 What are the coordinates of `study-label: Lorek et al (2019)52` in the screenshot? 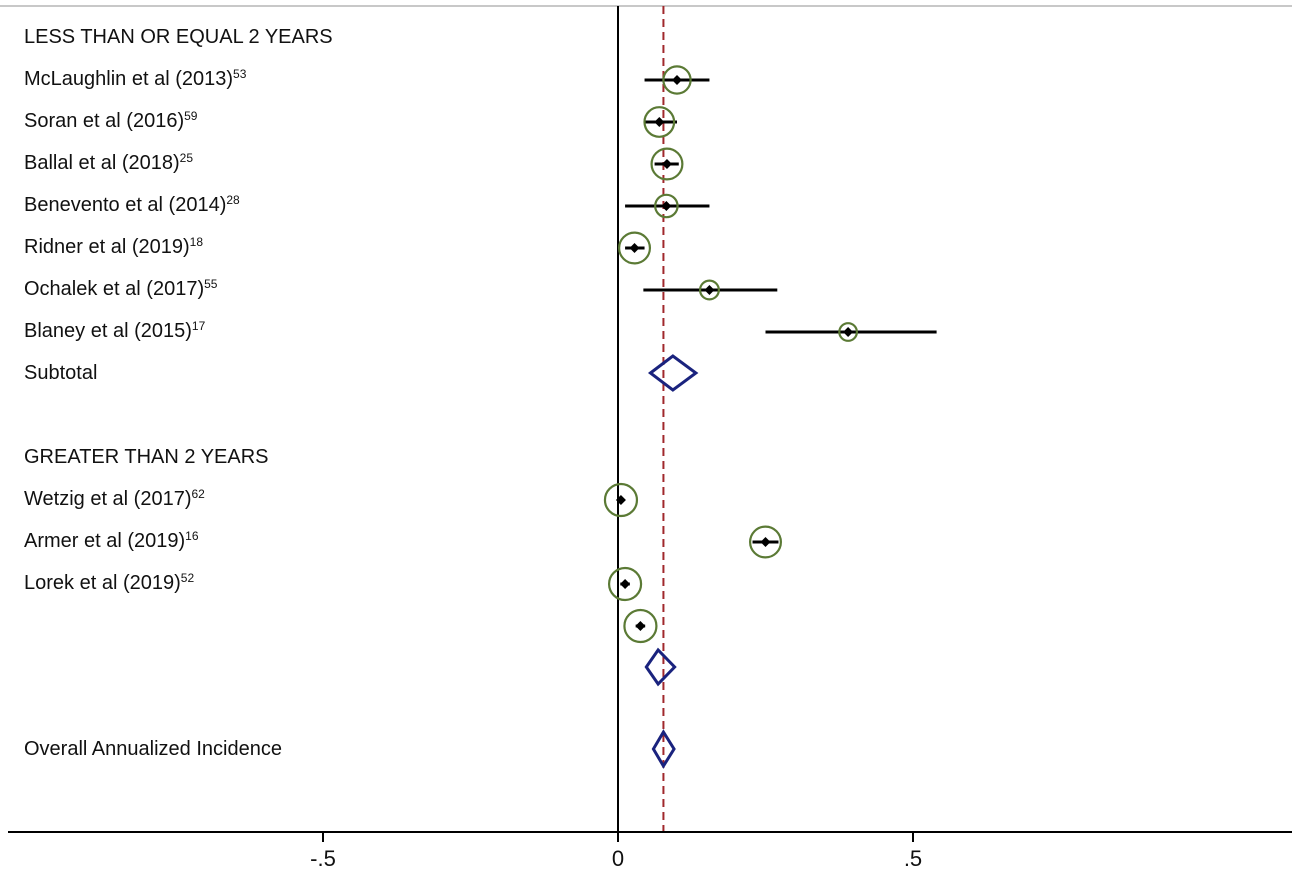 It's located at (109, 583).